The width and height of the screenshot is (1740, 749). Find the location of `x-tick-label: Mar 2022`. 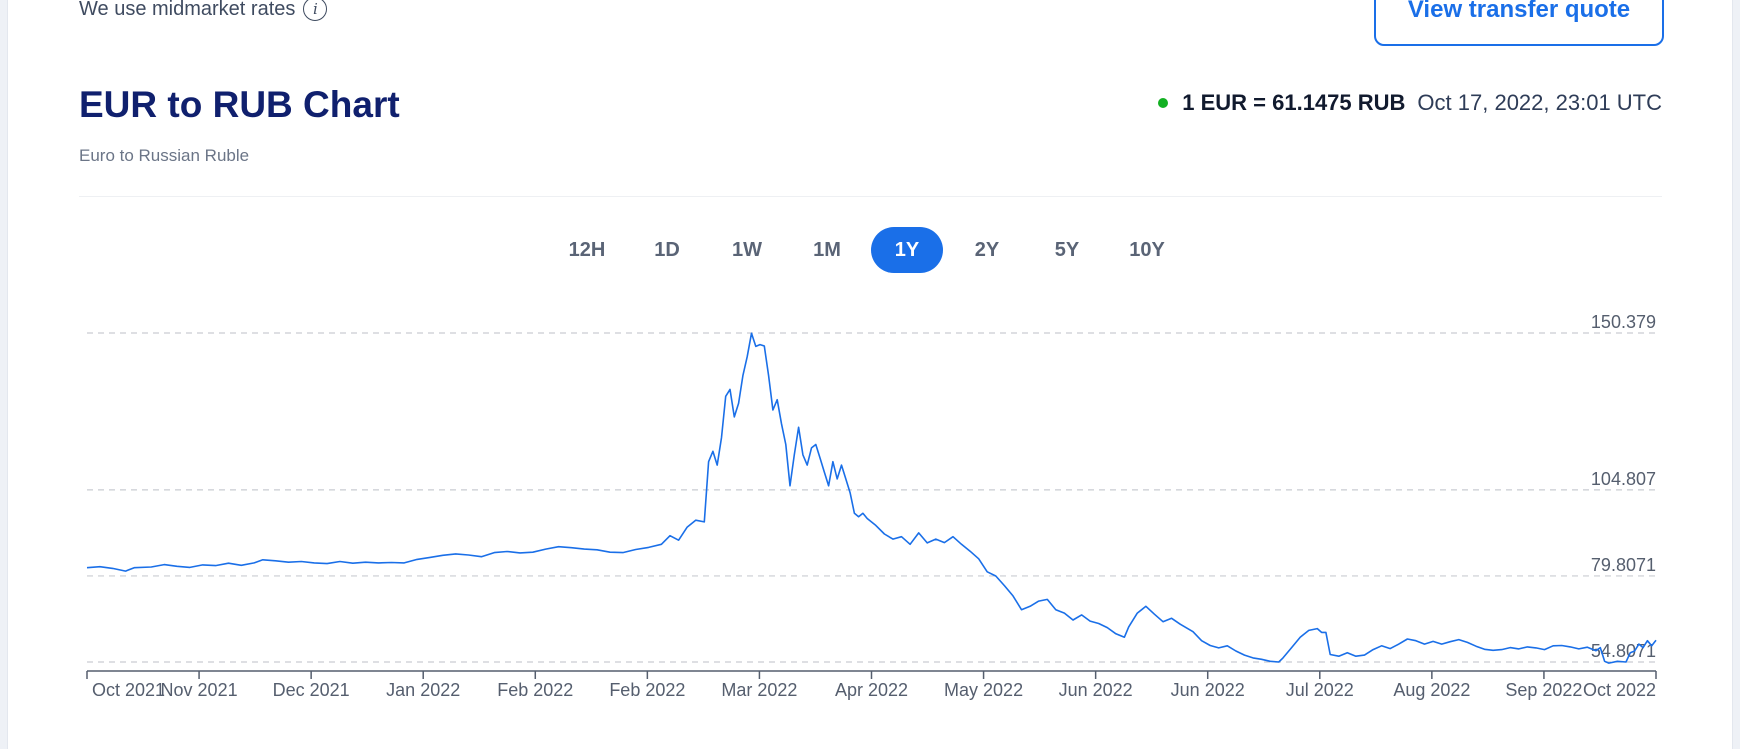

x-tick-label: Mar 2022 is located at coordinates (759, 690).